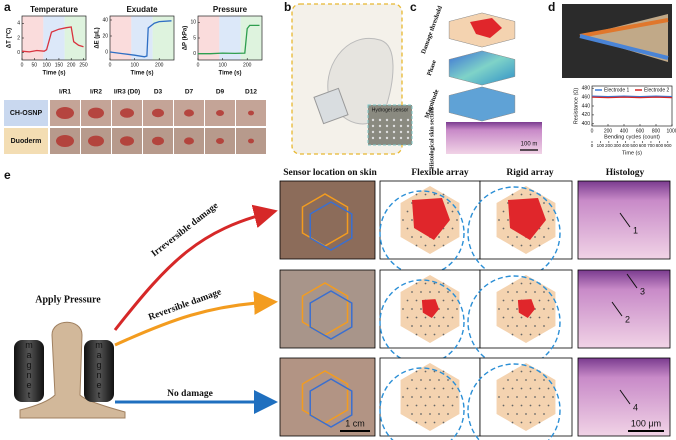 The width and height of the screenshot is (676, 440). What do you see at coordinates (7, 7) in the screenshot?
I see `panel-label: a` at bounding box center [7, 7].